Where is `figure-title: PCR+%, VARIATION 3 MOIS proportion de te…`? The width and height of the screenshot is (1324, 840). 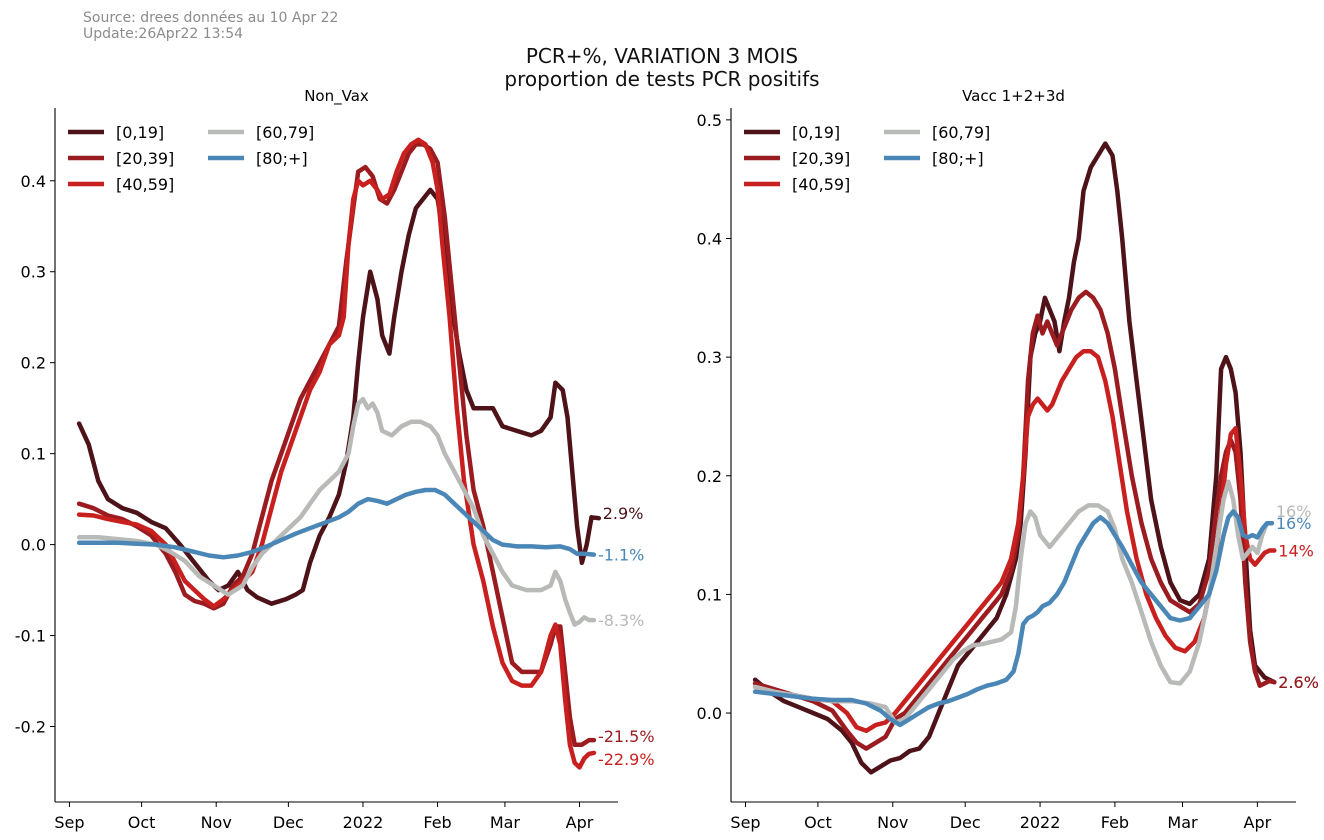
figure-title: PCR+%, VARIATION 3 MOIS proportion de te… is located at coordinates (662, 68).